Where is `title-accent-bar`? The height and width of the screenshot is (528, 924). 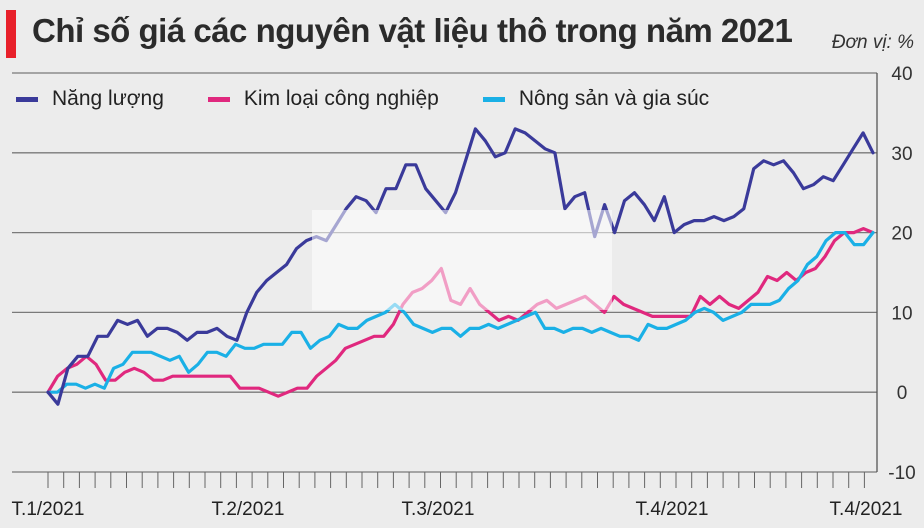
title-accent-bar is located at coordinates (11, 34).